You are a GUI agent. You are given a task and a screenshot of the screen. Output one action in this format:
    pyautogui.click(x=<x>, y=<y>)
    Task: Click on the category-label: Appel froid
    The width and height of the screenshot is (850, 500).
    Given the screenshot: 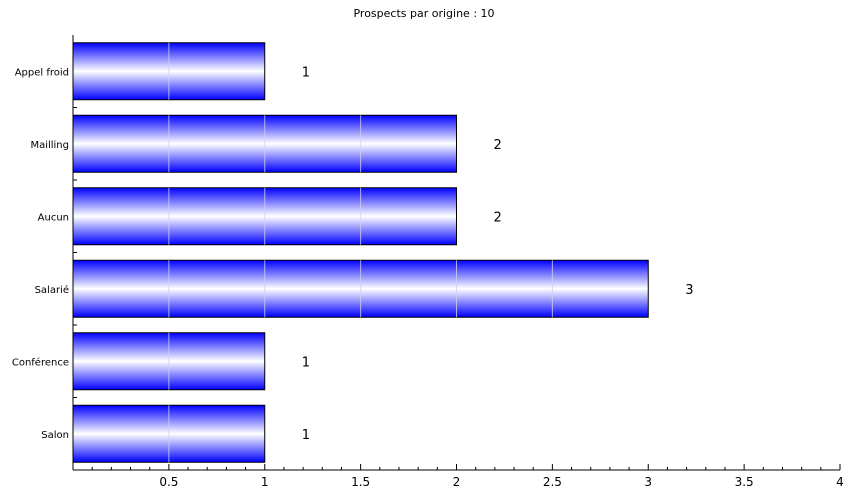 What is the action you would take?
    pyautogui.click(x=42, y=72)
    